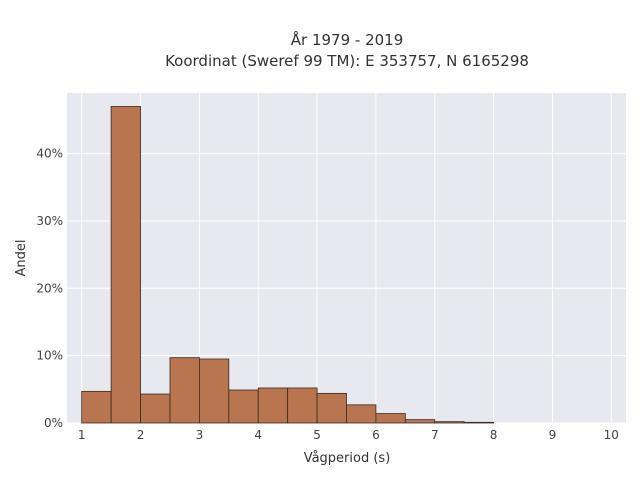 The image size is (640, 480). What do you see at coordinates (200, 435) in the screenshot?
I see `x-tick-label: 3` at bounding box center [200, 435].